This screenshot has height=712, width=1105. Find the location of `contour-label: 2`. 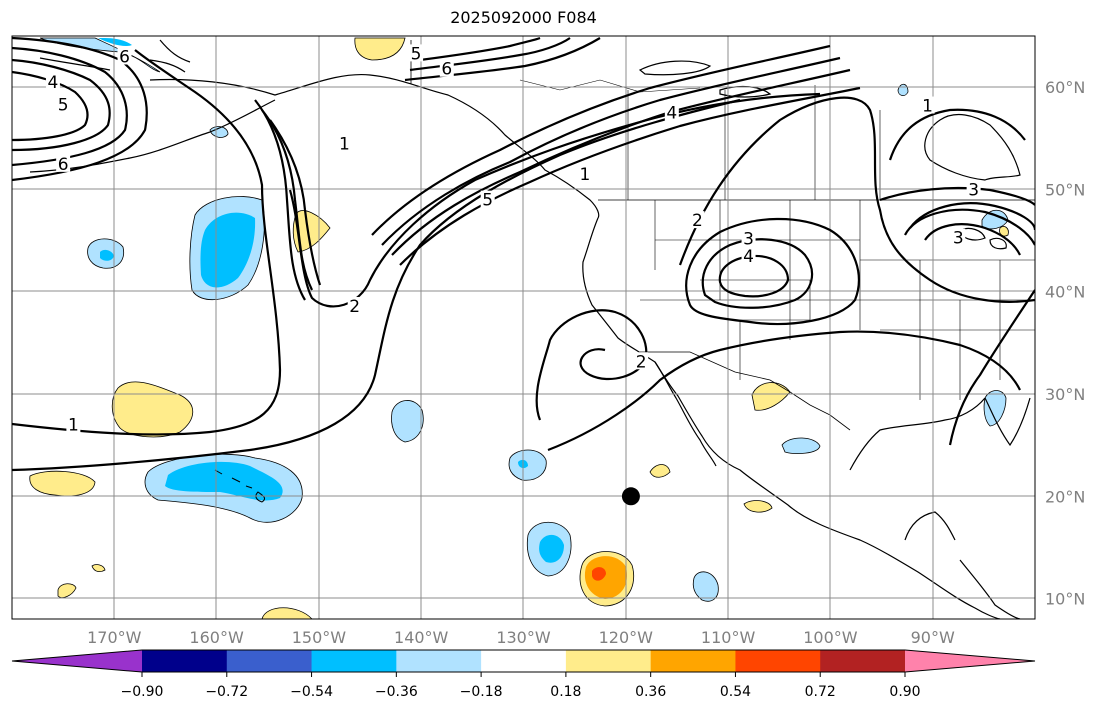

contour-label: 2 is located at coordinates (354, 307).